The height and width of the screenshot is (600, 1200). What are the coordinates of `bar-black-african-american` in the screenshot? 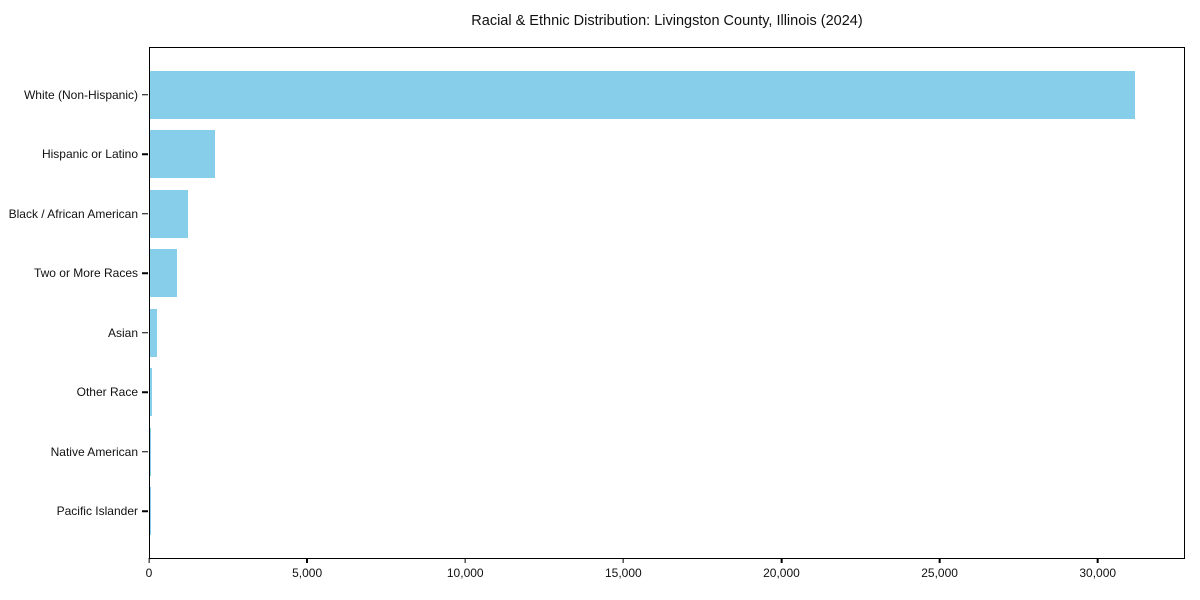 It's located at (169, 213).